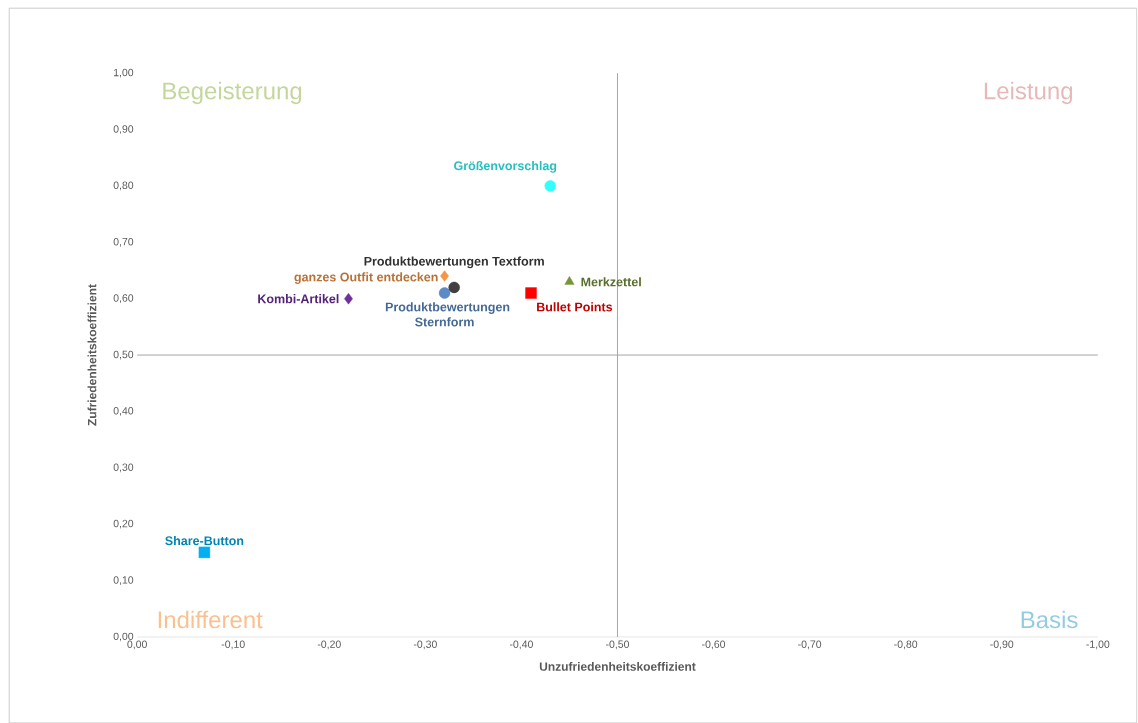  Describe the element at coordinates (210, 619) in the screenshot. I see `annotation: Indifferent` at that location.